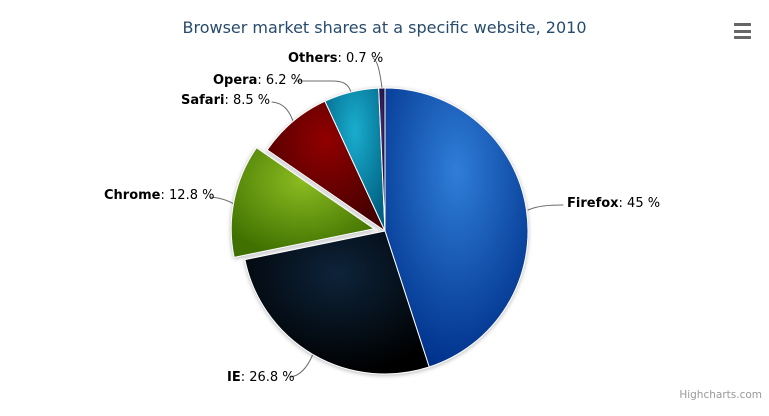  I want to click on data-label-firefox: Firefox: 45 %, so click(614, 203).